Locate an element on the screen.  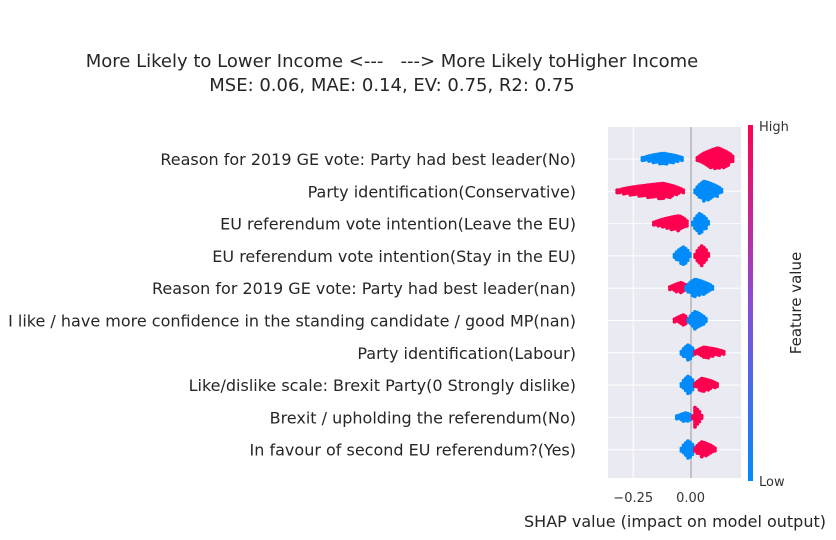
colorbar-low-label: Low is located at coordinates (772, 482).